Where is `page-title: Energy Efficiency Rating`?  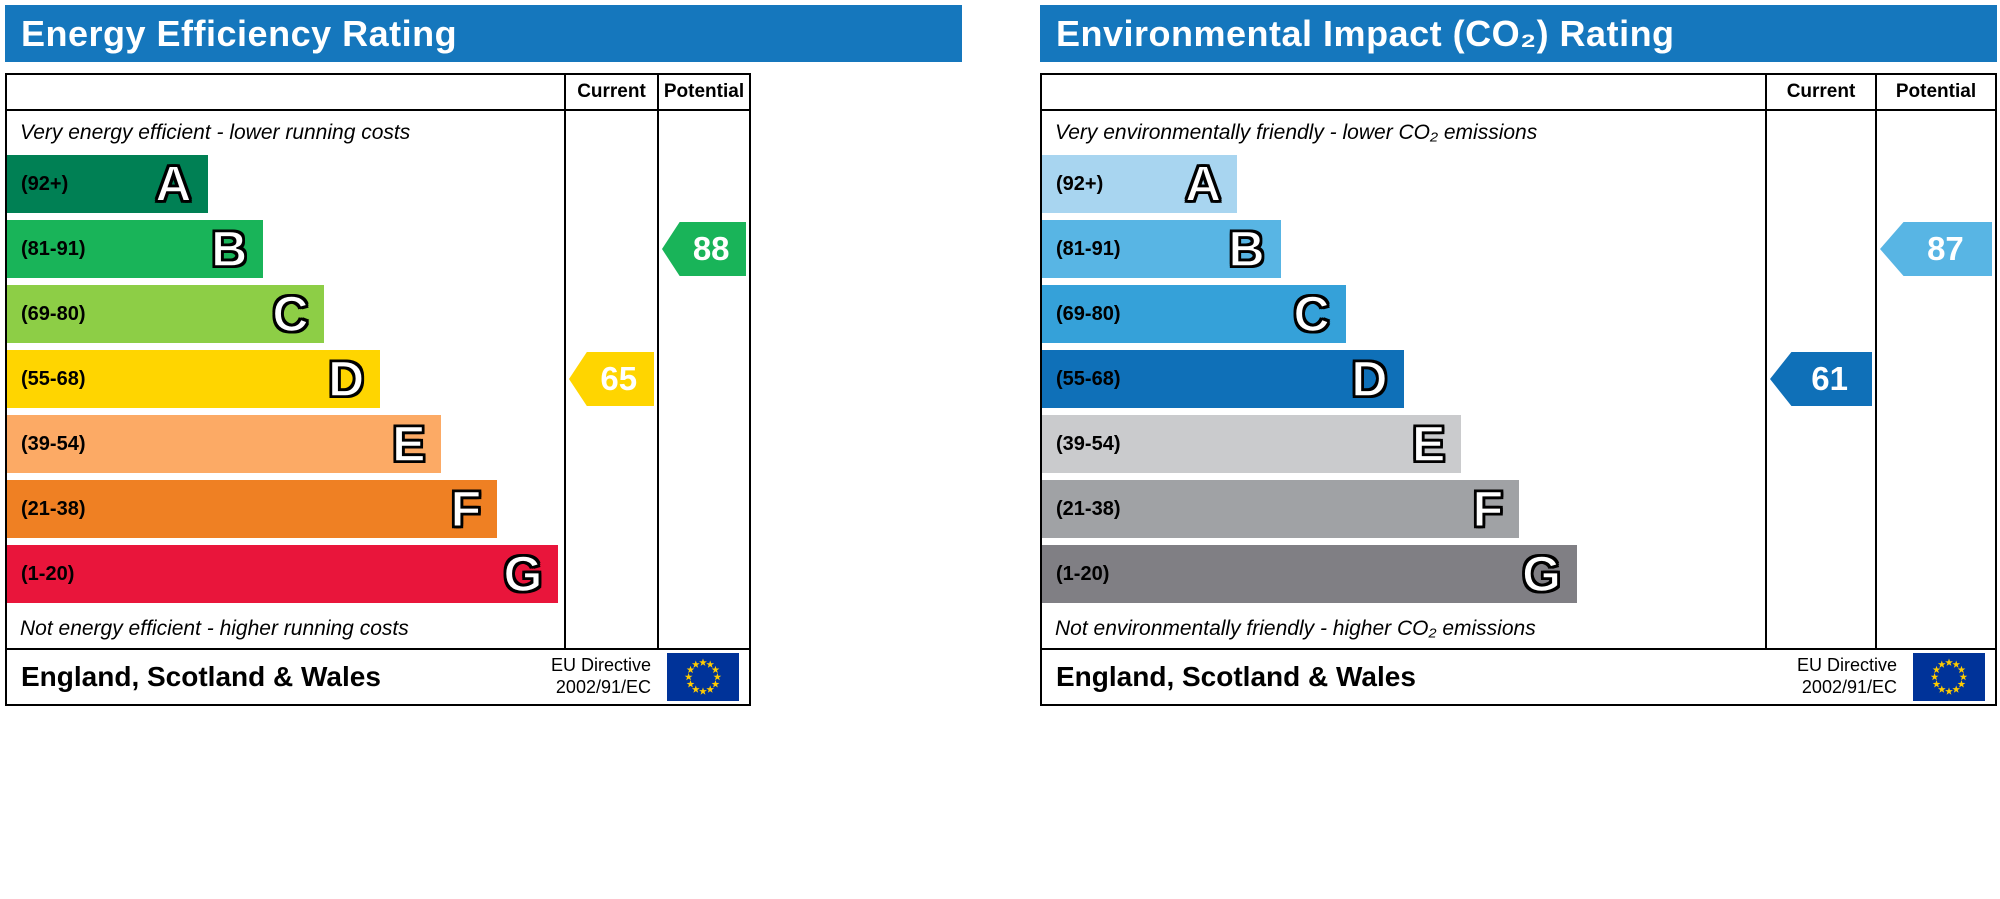 page-title: Energy Efficiency Rating is located at coordinates (239, 33).